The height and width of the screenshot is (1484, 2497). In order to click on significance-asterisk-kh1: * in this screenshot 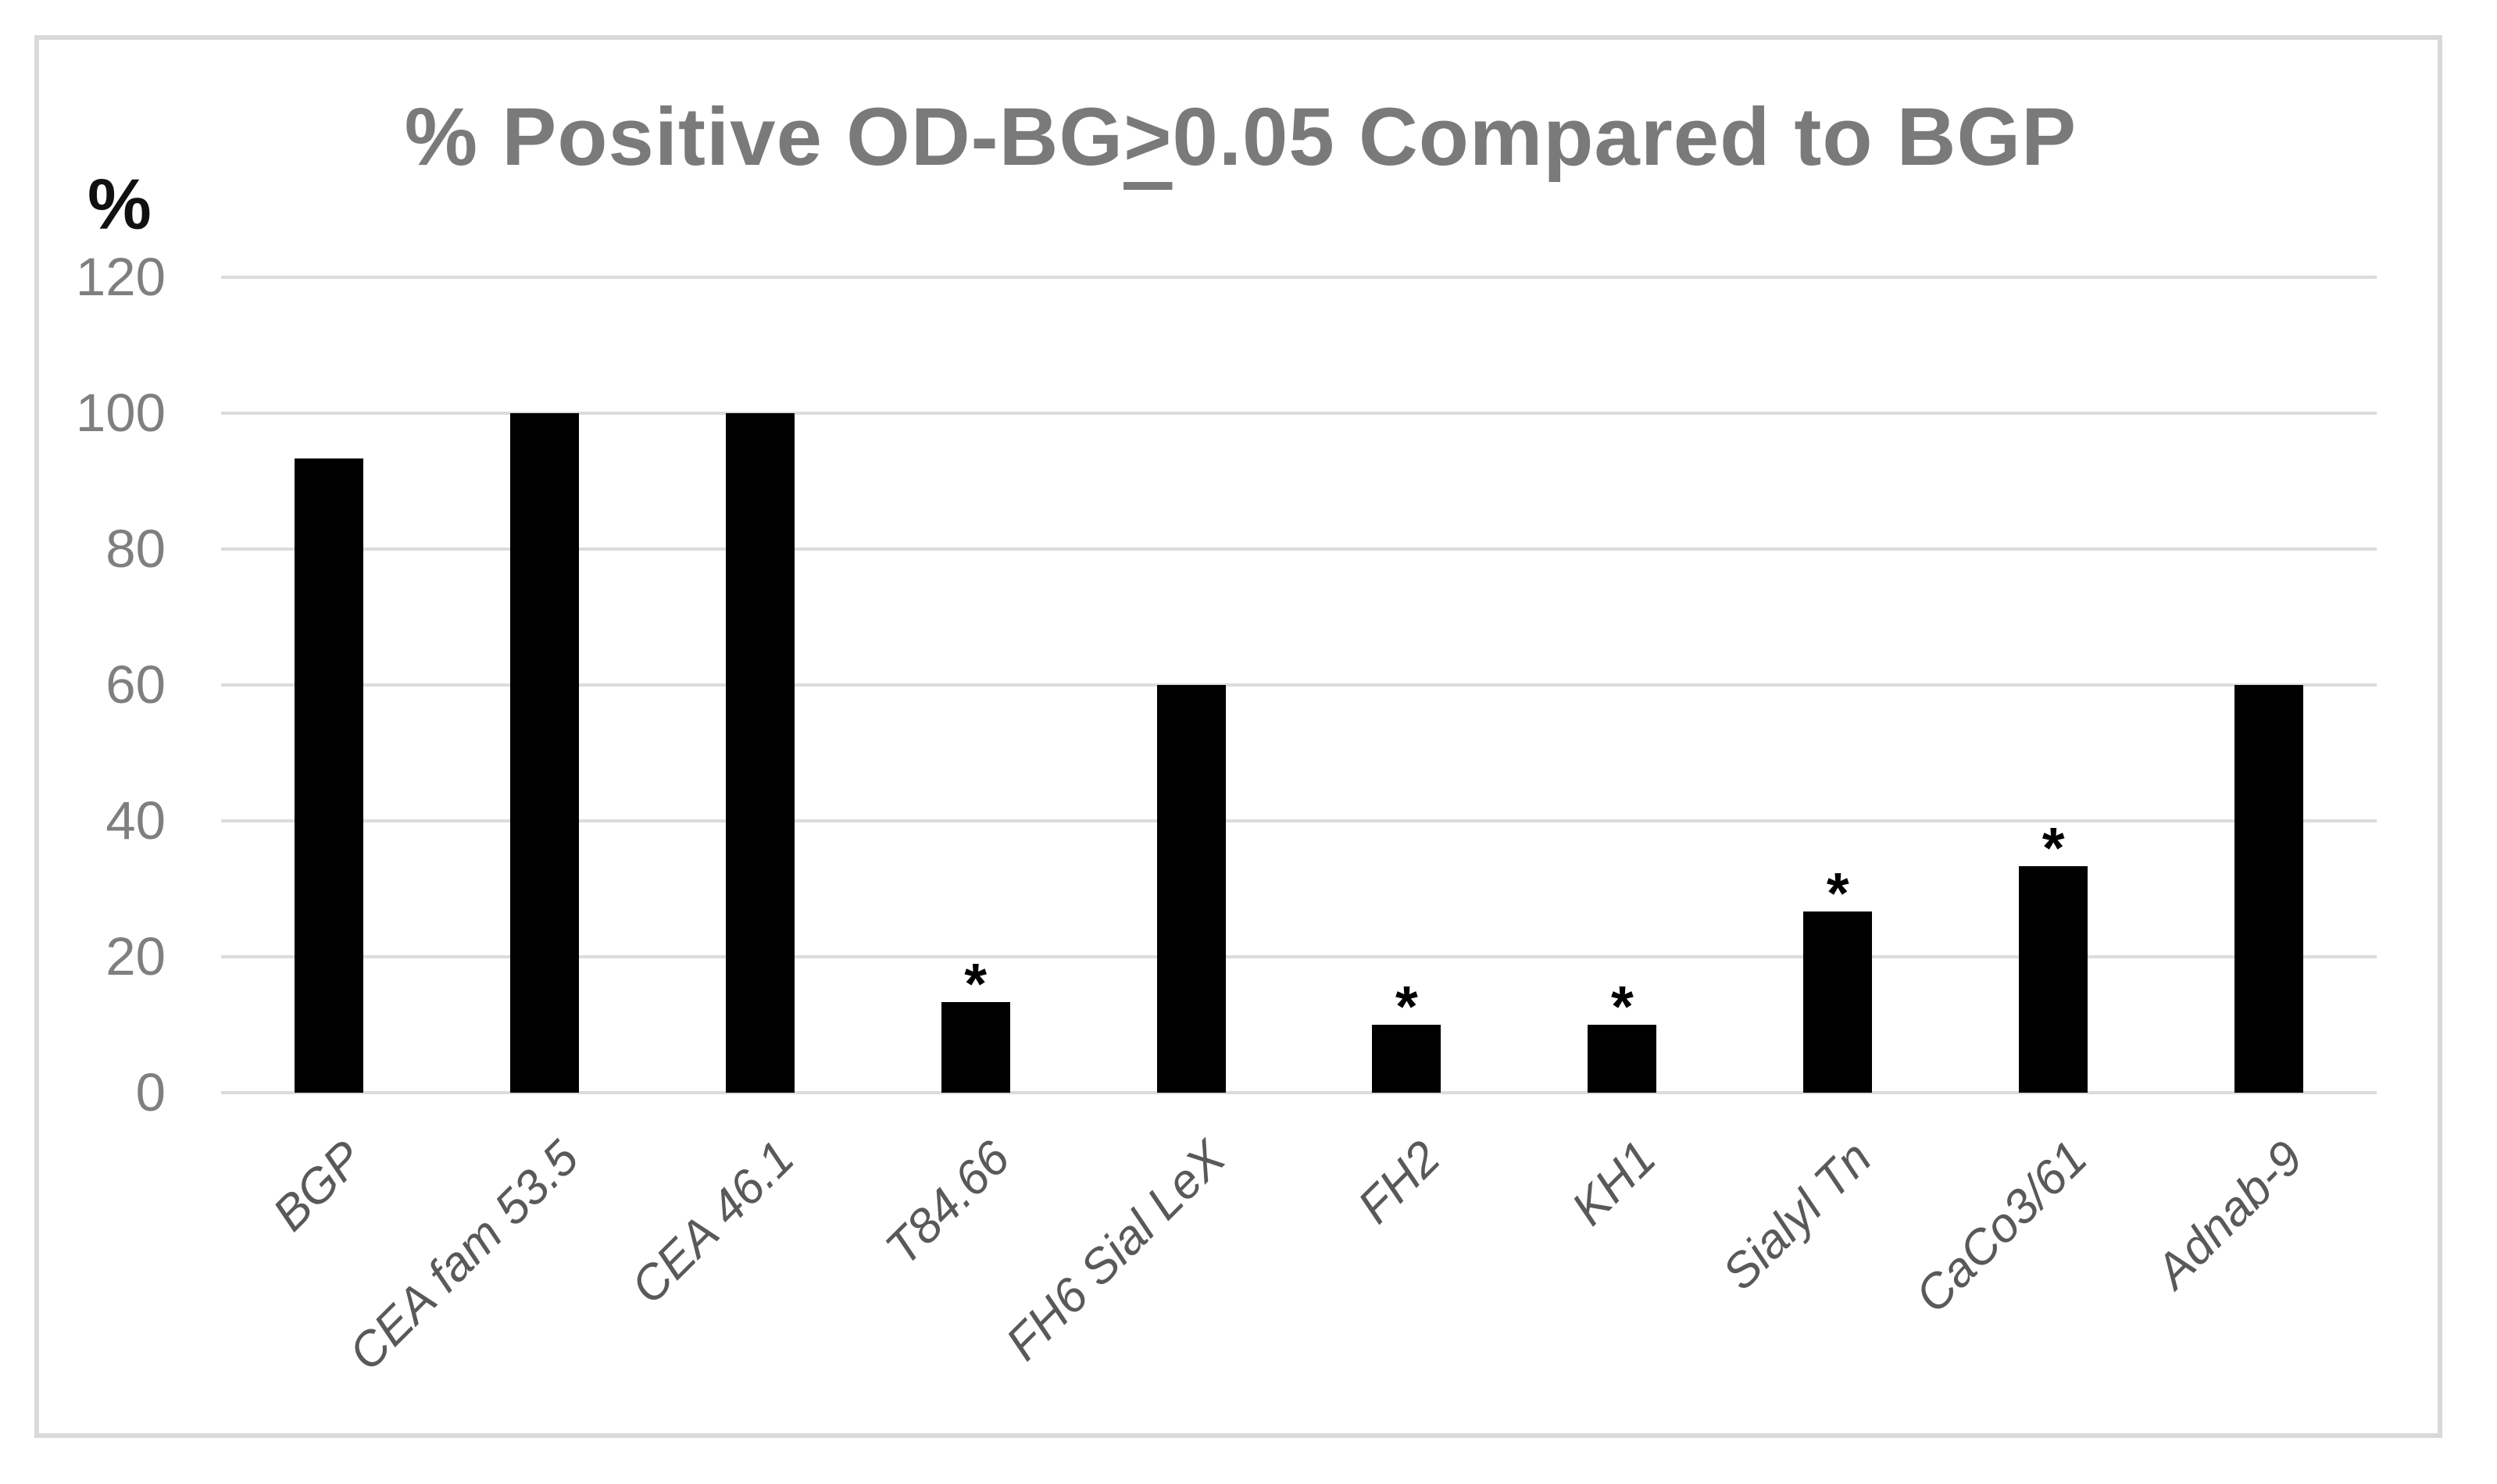, I will do `click(1622, 1006)`.